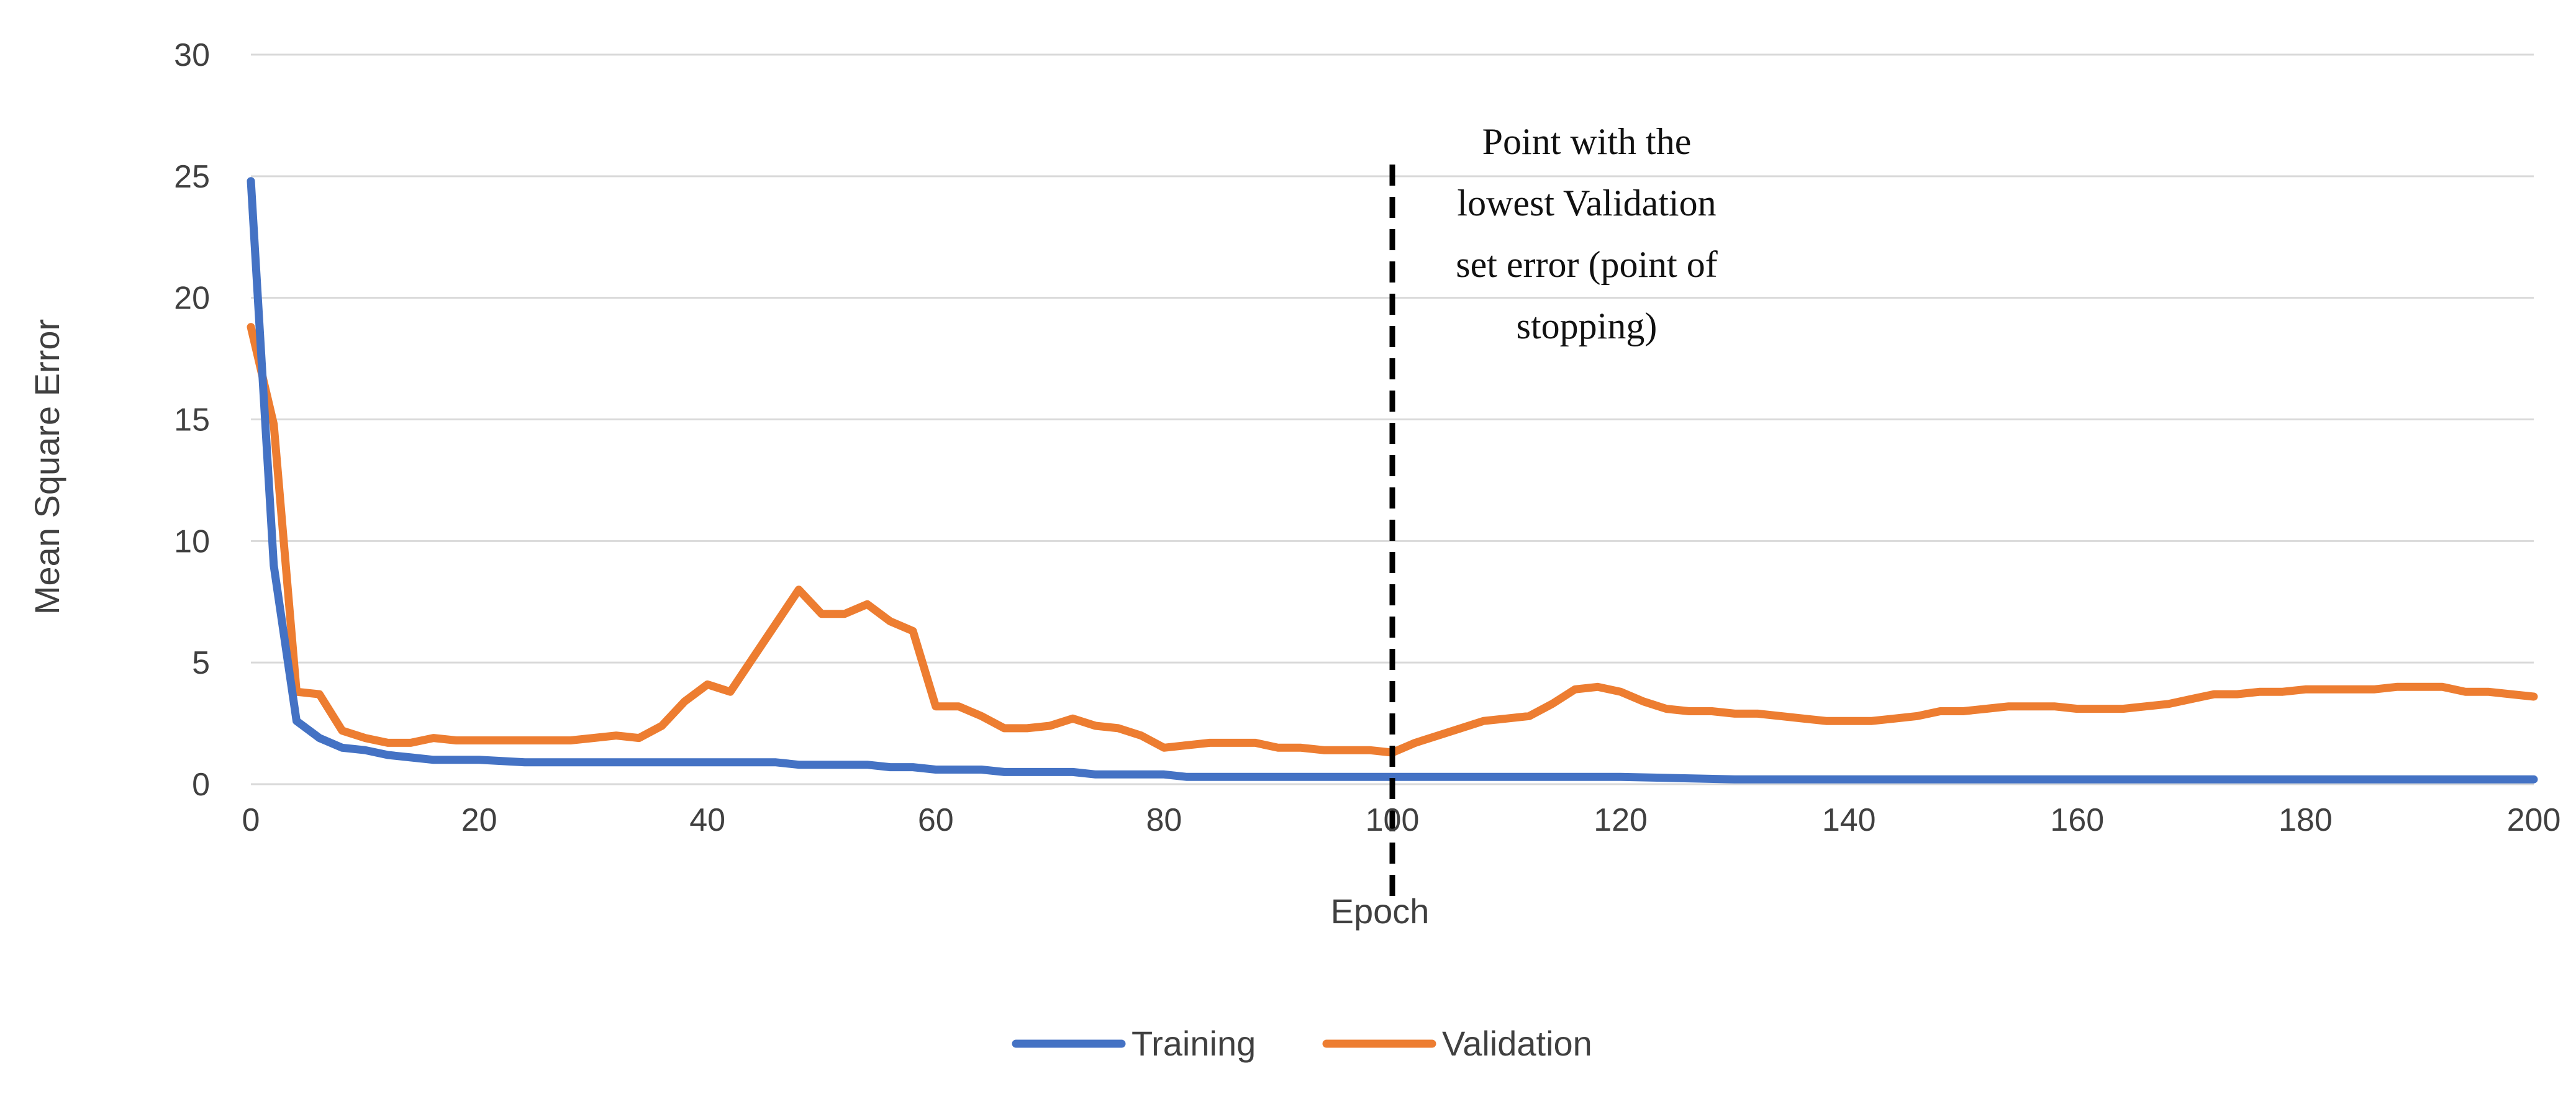 This screenshot has width=2576, height=1094. I want to click on x-tick-label: 180, so click(2306, 820).